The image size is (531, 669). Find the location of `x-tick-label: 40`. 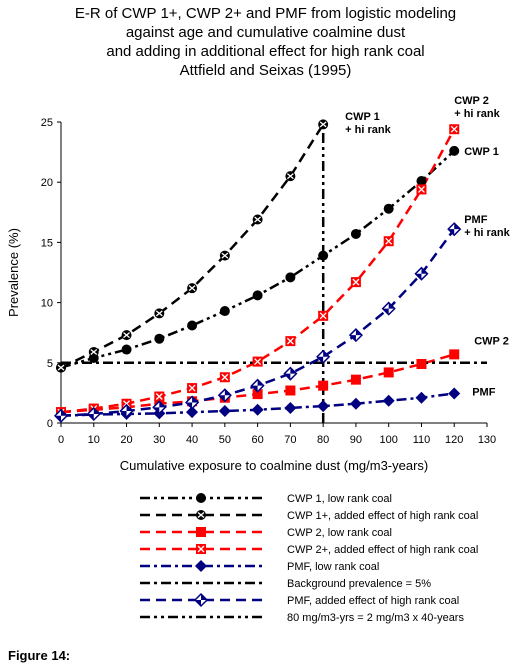

x-tick-label: 40 is located at coordinates (192, 440).